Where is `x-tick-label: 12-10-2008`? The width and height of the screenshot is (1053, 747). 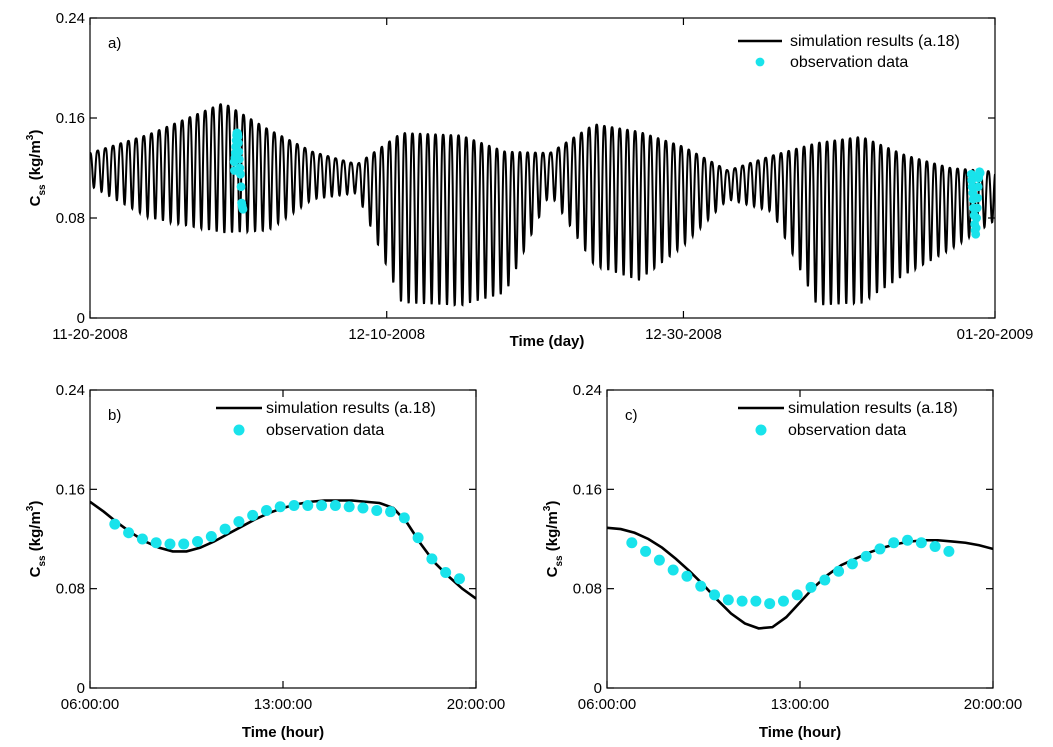 x-tick-label: 12-10-2008 is located at coordinates (386, 334).